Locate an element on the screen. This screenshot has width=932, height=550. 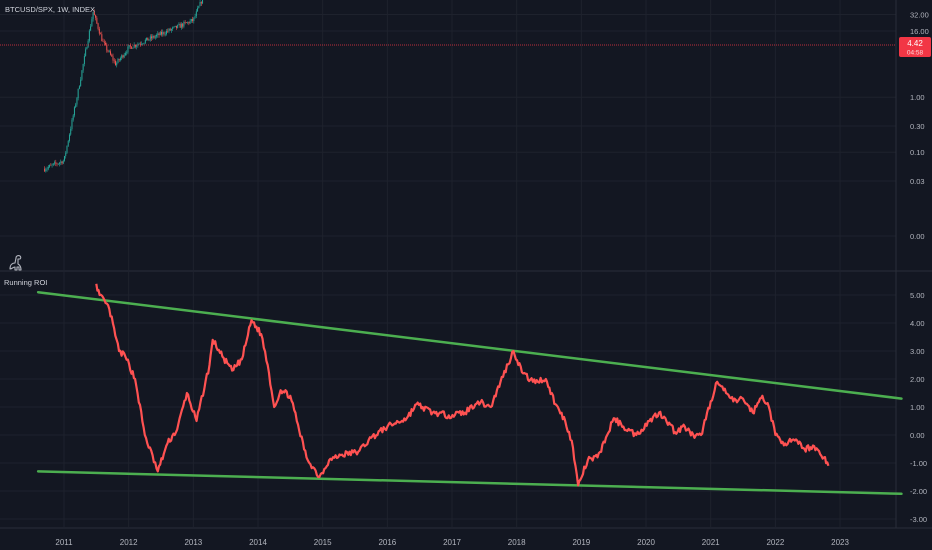
x-tick-label: 2018 is located at coordinates (517, 542).